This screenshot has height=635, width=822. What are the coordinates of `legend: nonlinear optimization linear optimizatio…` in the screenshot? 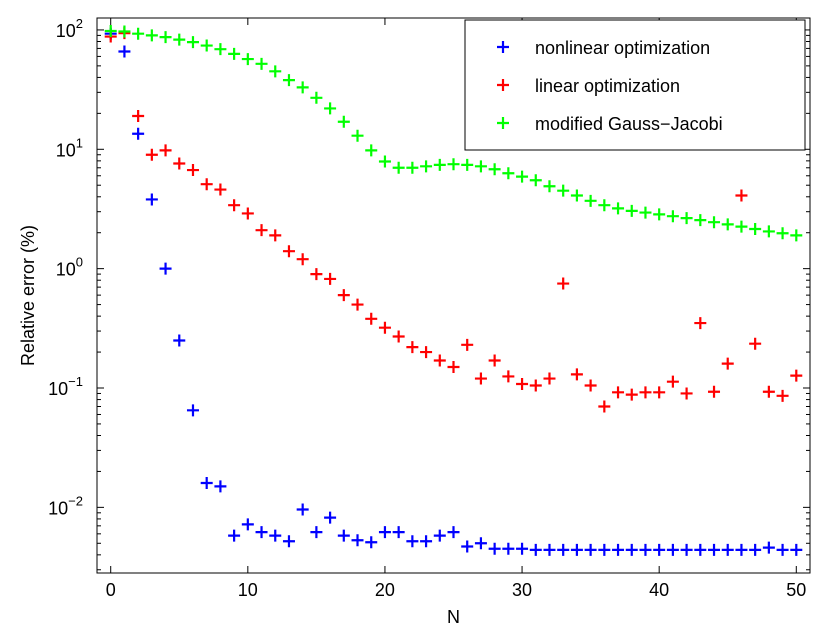 It's located at (635, 85).